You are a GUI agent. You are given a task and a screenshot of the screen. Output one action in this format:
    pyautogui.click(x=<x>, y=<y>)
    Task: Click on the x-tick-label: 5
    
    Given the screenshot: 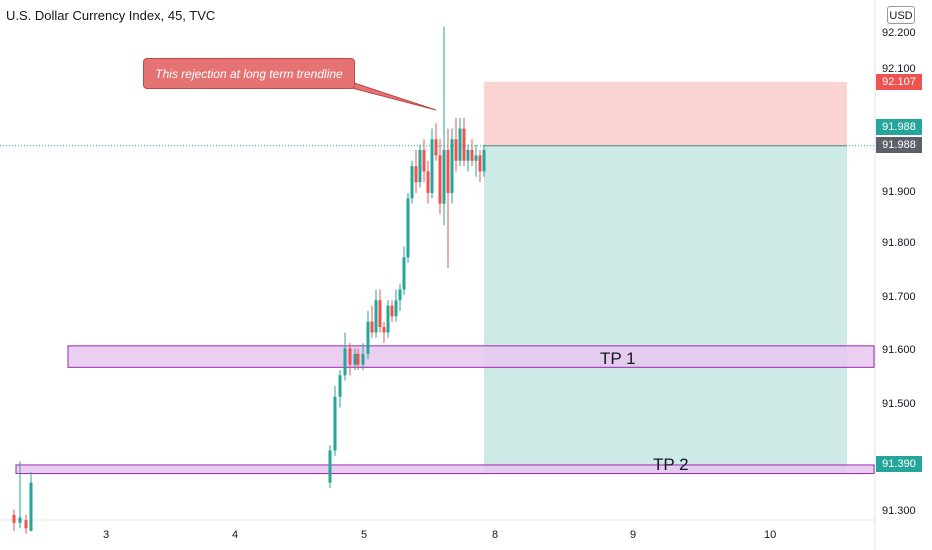 What is the action you would take?
    pyautogui.click(x=364, y=535)
    